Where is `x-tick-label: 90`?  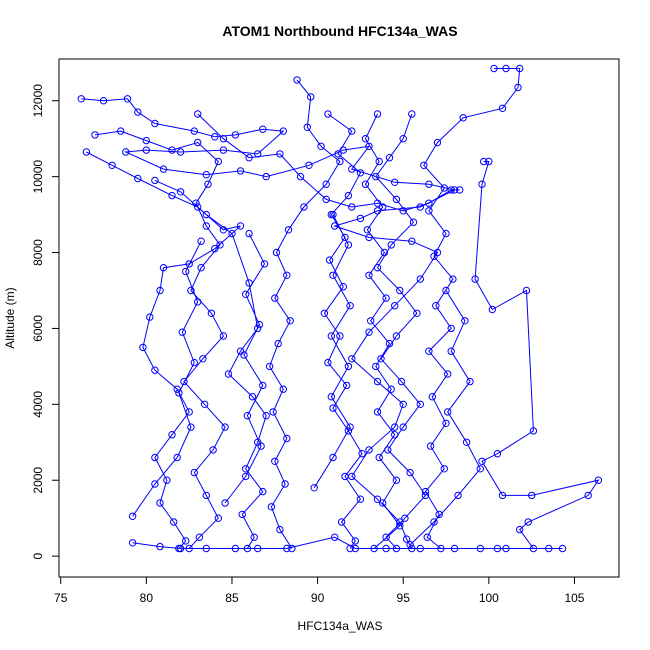 x-tick-label: 90 is located at coordinates (318, 598).